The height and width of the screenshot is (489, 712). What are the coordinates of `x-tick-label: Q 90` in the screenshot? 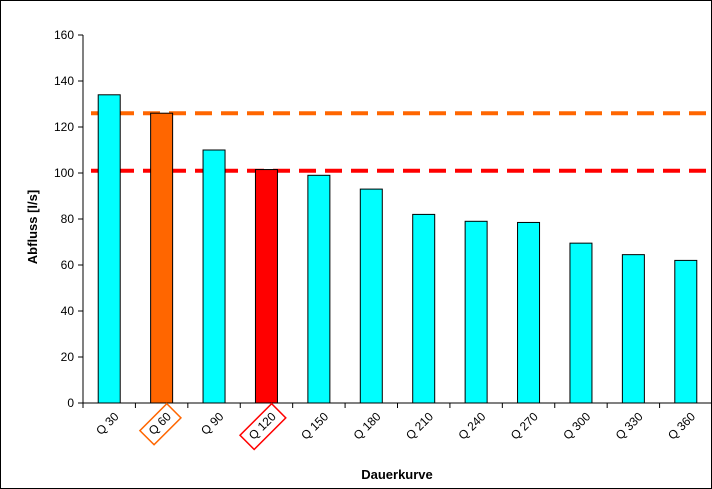 It's located at (212, 423).